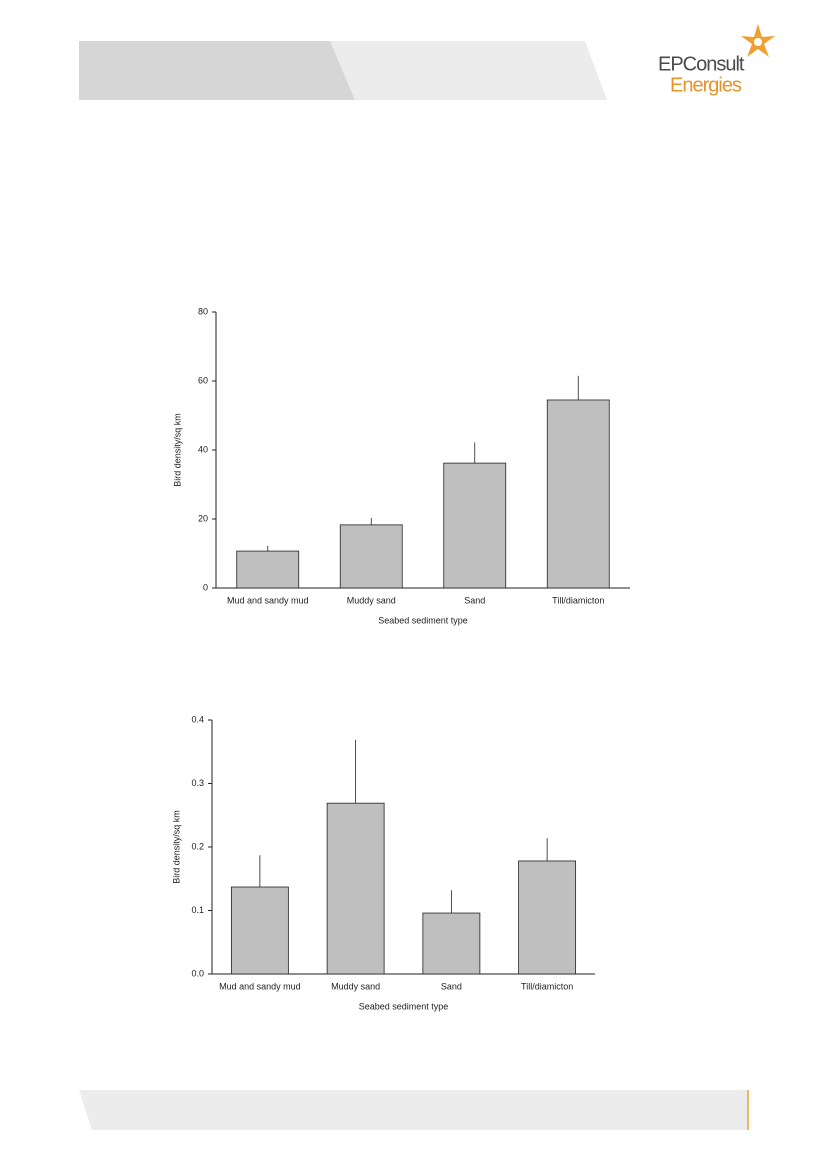 The image size is (827, 1169). What do you see at coordinates (701, 64) in the screenshot?
I see `logo-text: EPConsult` at bounding box center [701, 64].